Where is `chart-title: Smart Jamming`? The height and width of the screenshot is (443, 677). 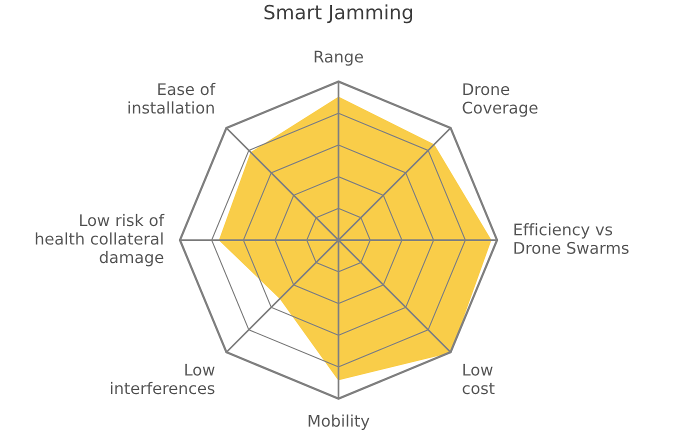 chart-title: Smart Jamming is located at coordinates (338, 14).